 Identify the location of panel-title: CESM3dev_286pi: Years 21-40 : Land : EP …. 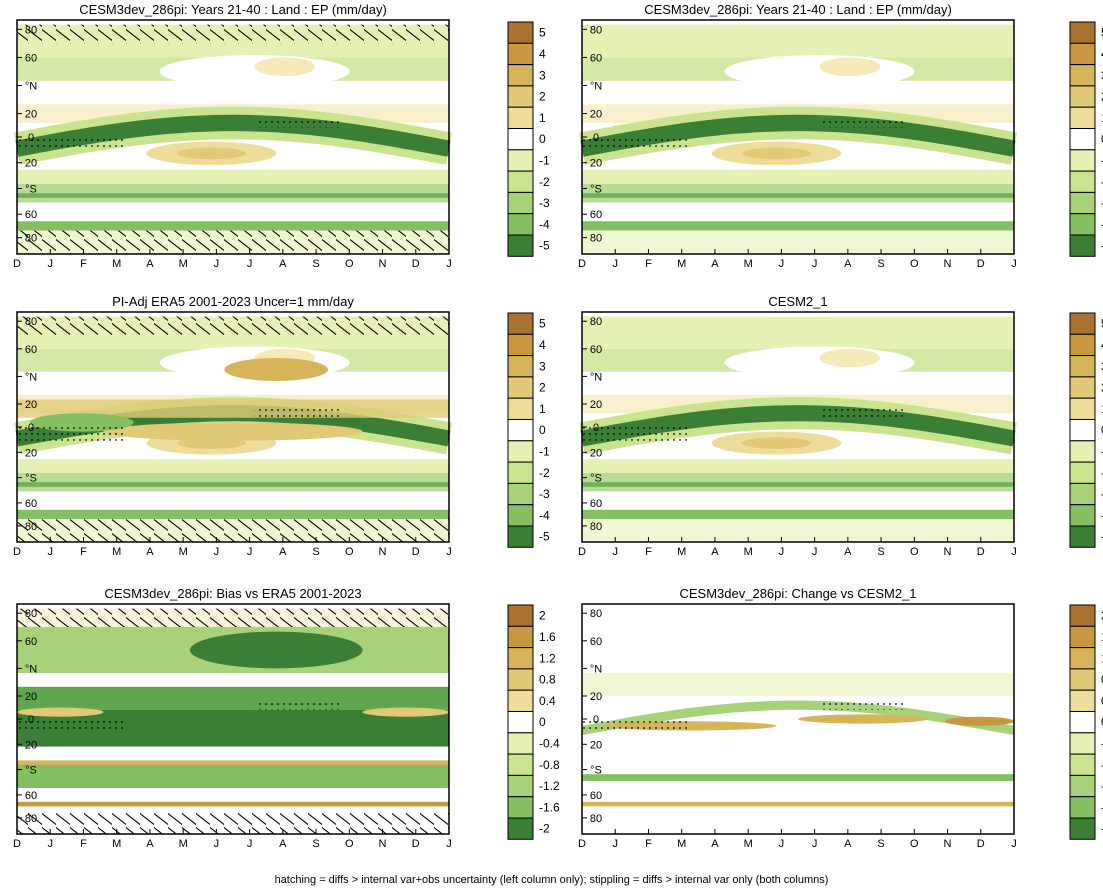
(233, 9).